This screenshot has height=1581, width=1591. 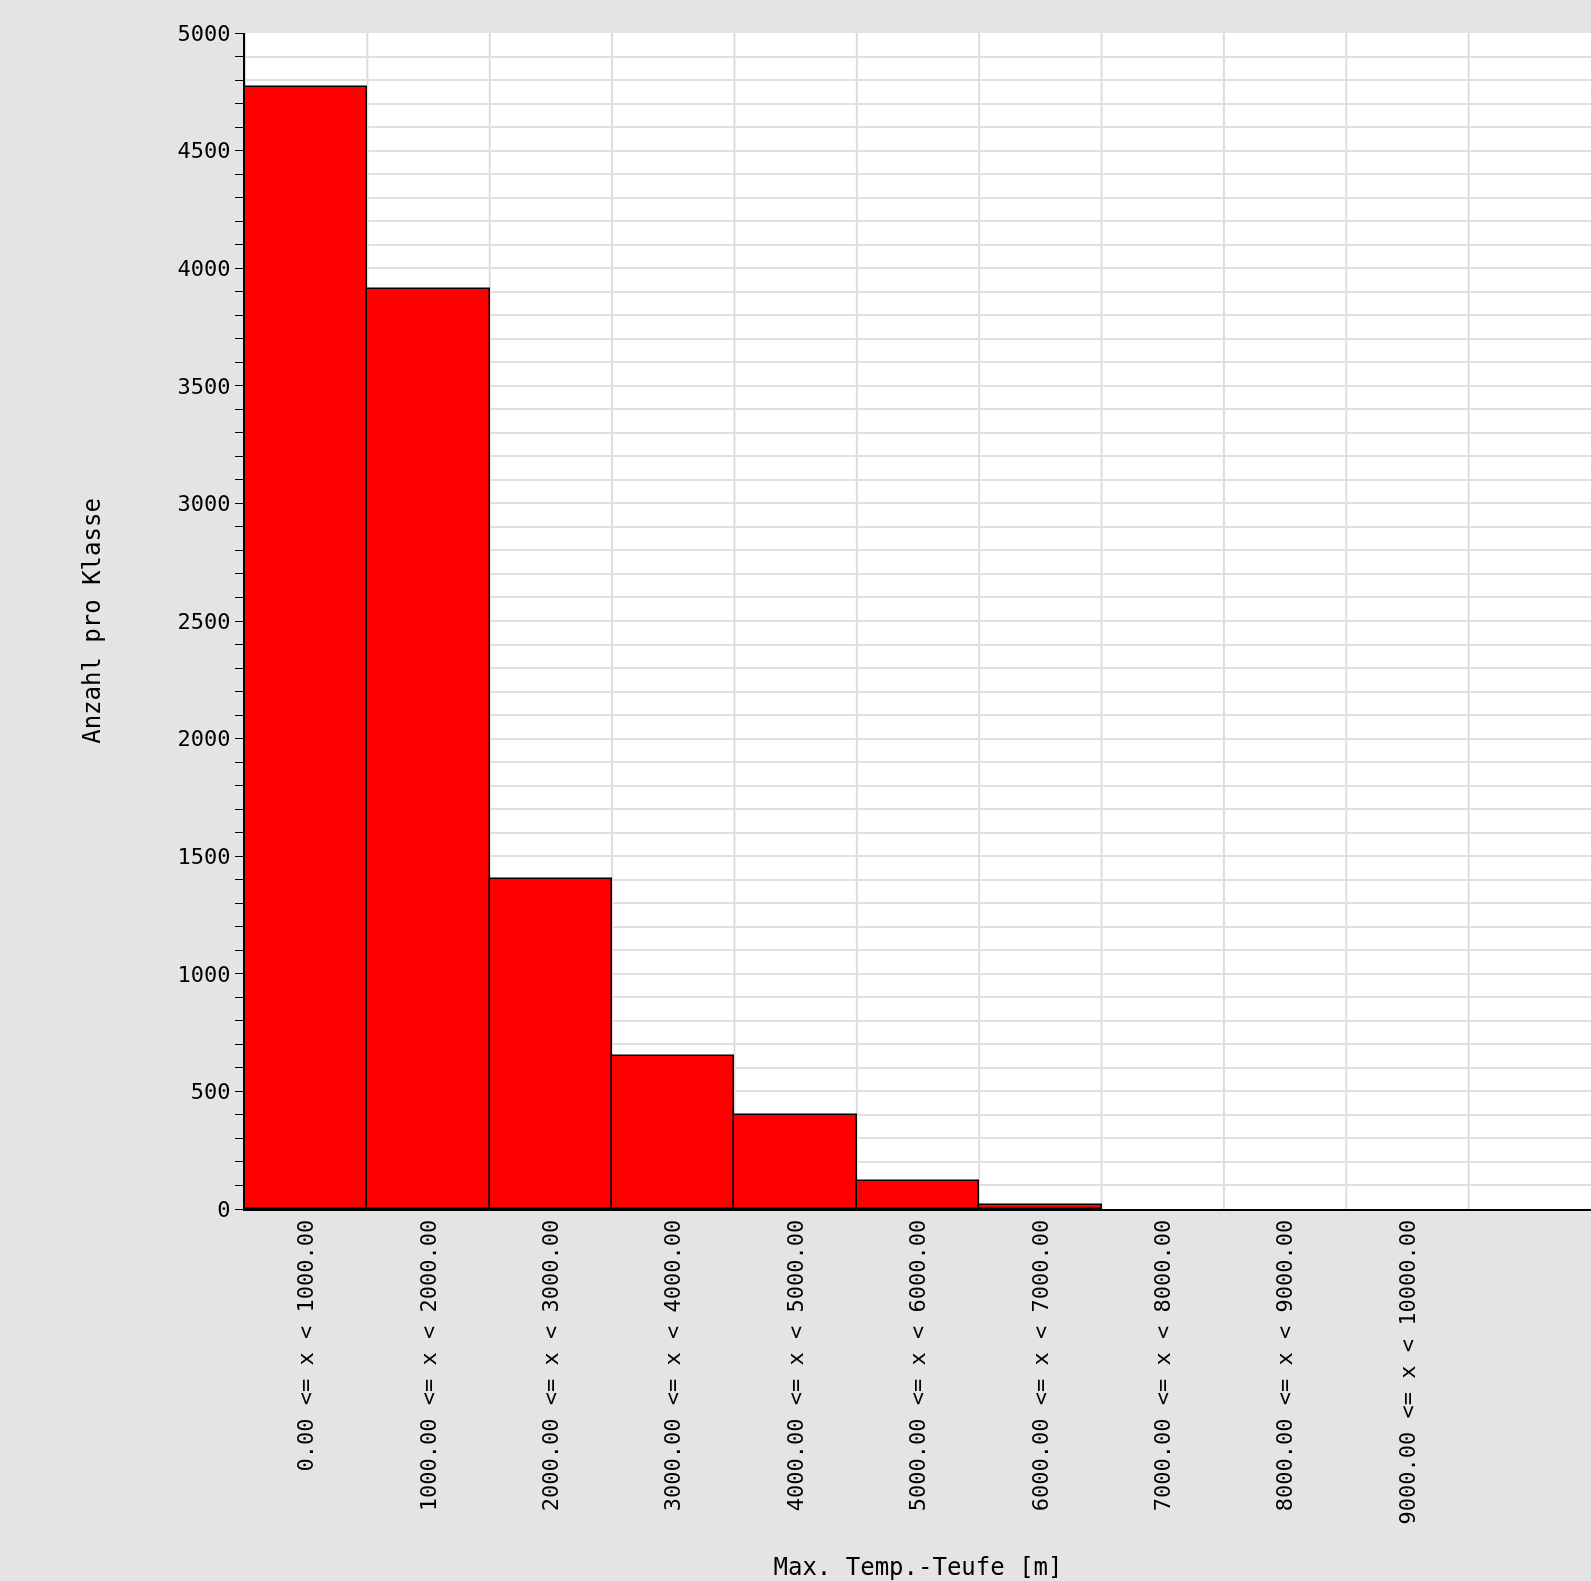 What do you see at coordinates (204, 386) in the screenshot?
I see `y-tick-label: 3500` at bounding box center [204, 386].